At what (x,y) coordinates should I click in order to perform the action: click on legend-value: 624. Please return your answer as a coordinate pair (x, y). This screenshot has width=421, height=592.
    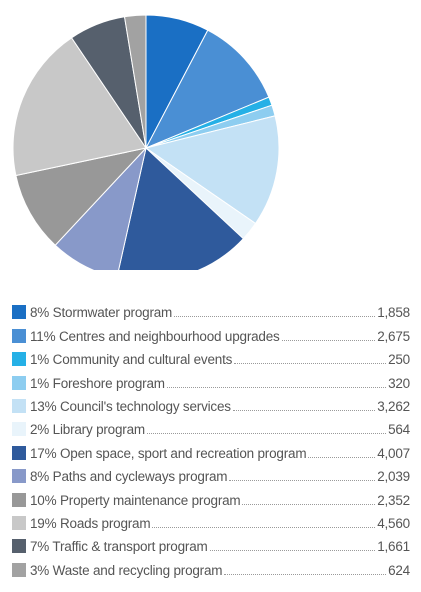
    Looking at the image, I should click on (399, 570).